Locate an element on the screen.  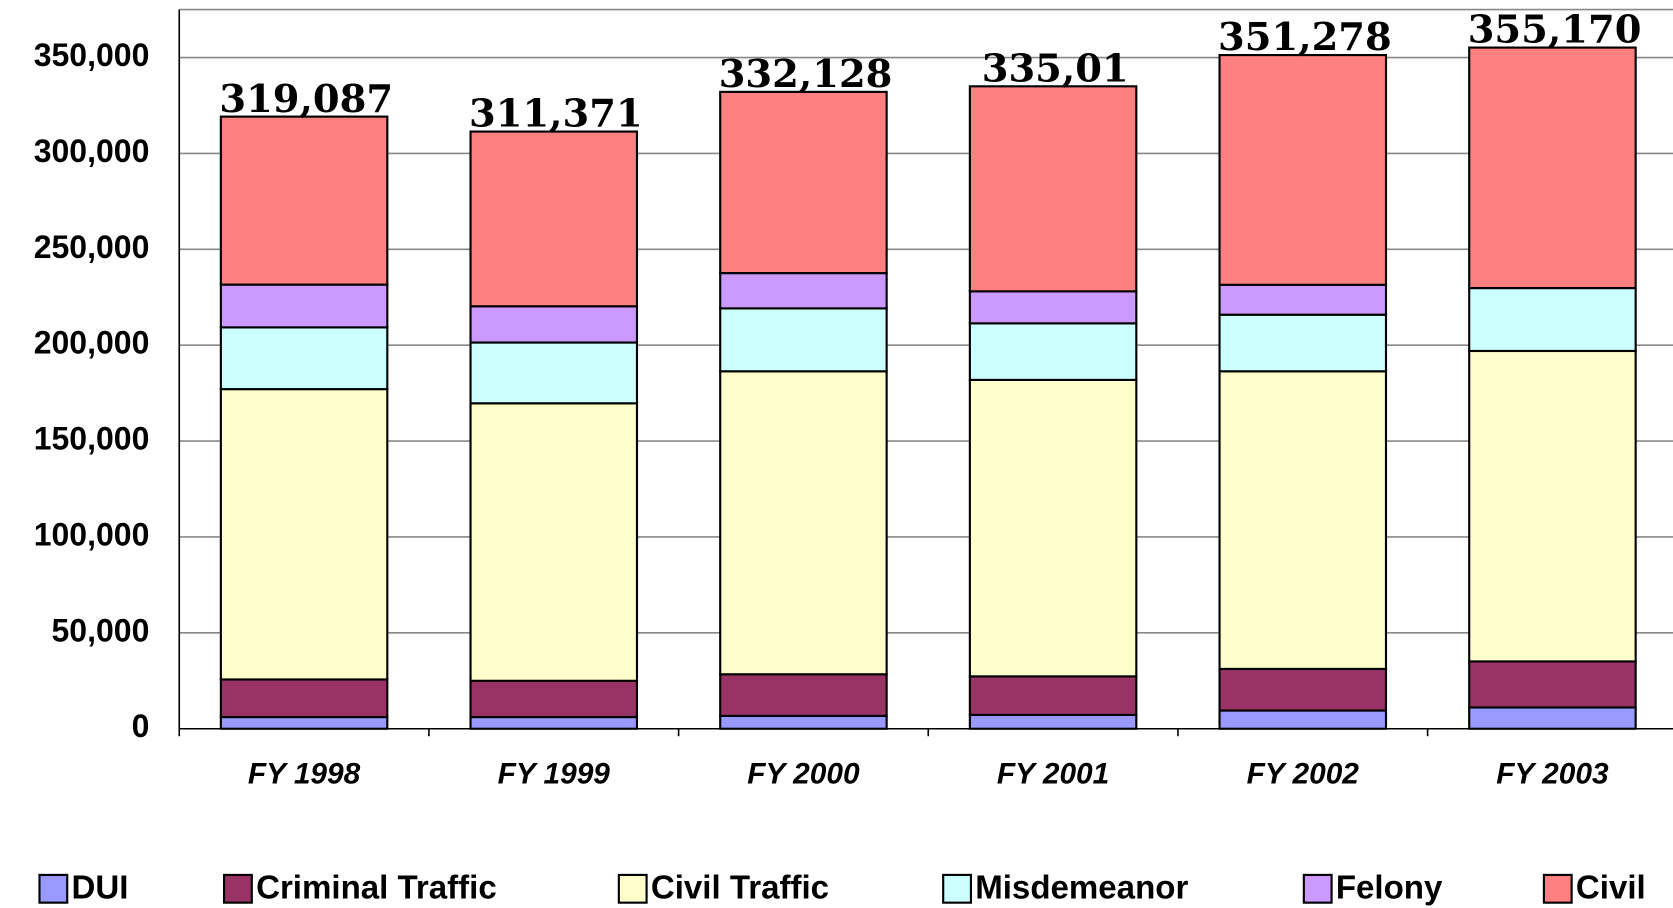
legend-label: Criminal Traffic is located at coordinates (376, 888).